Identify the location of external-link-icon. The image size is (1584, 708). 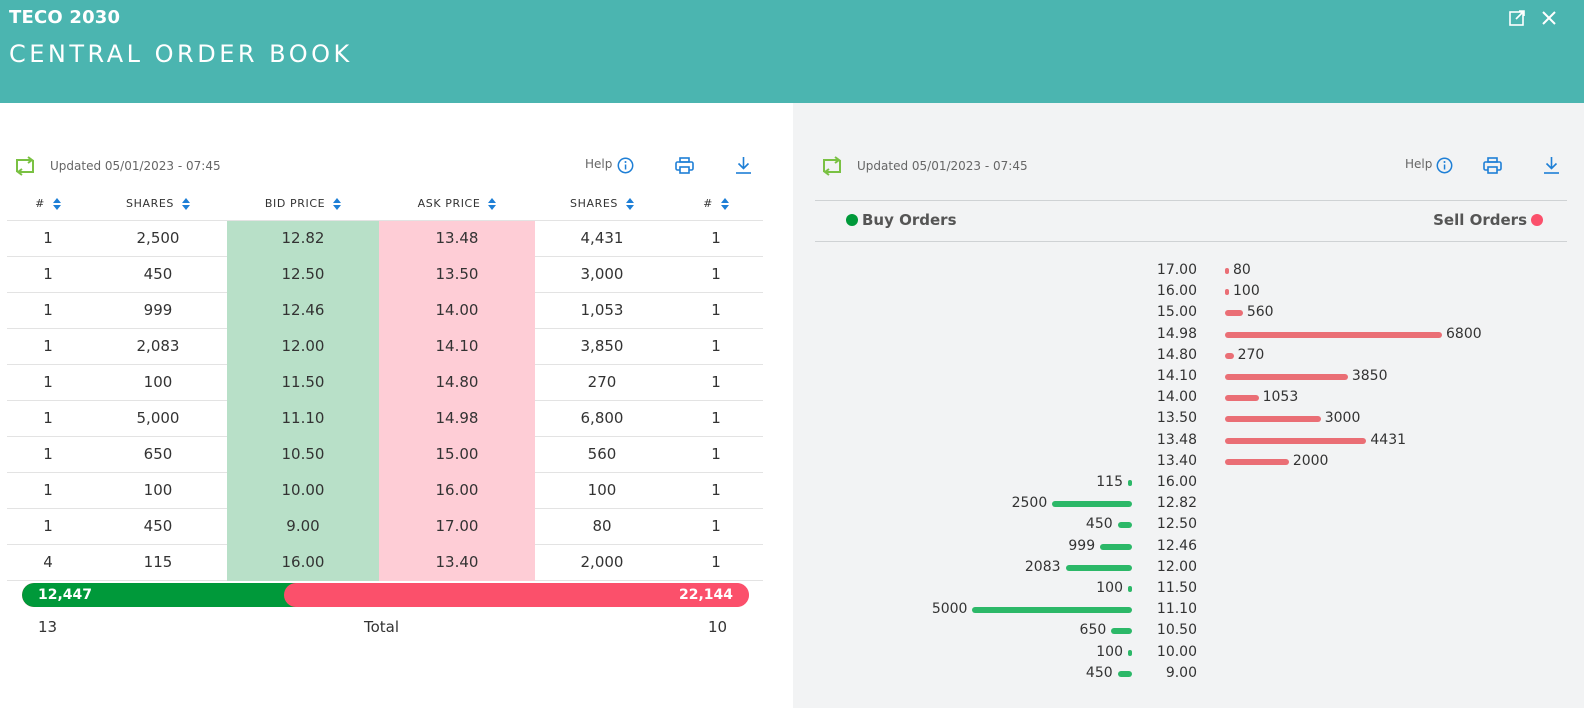
(1517, 18).